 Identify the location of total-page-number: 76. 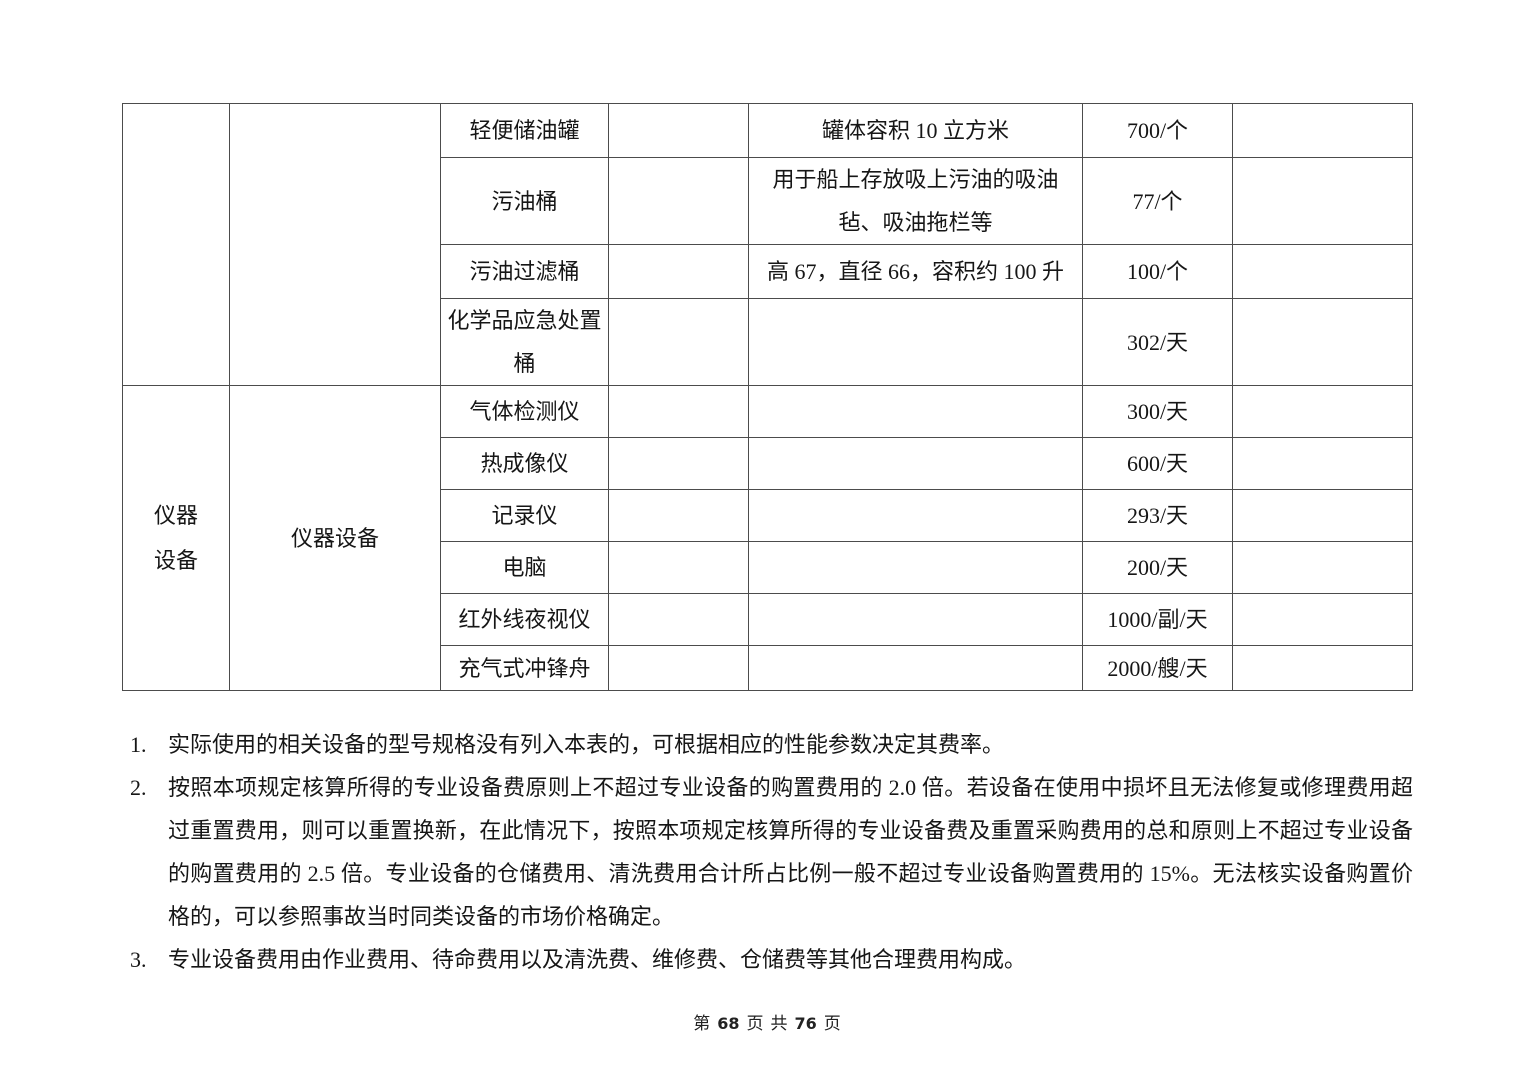
(805, 1023).